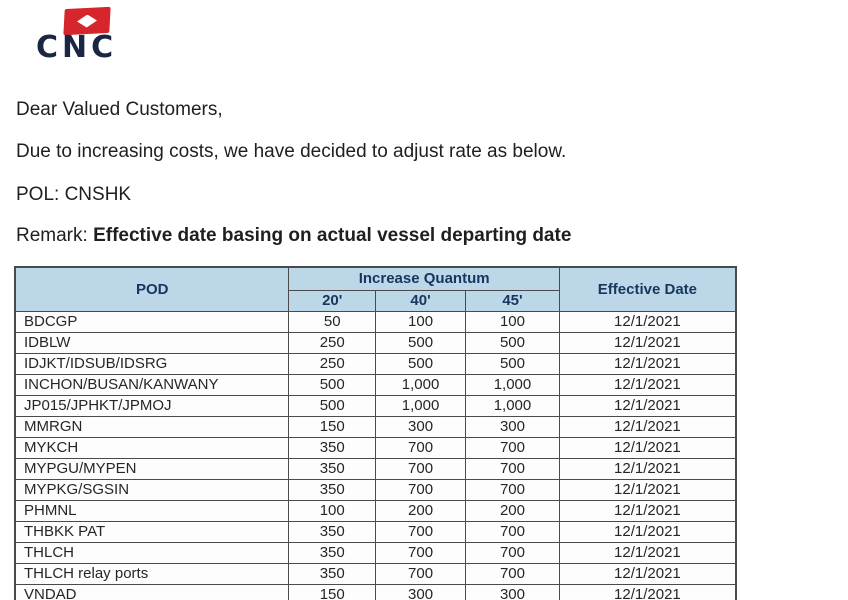 The width and height of the screenshot is (848, 600). I want to click on table-row: IDJKT/IDSUB/IDSRG 250 500 500 12/1/2021, so click(375, 363).